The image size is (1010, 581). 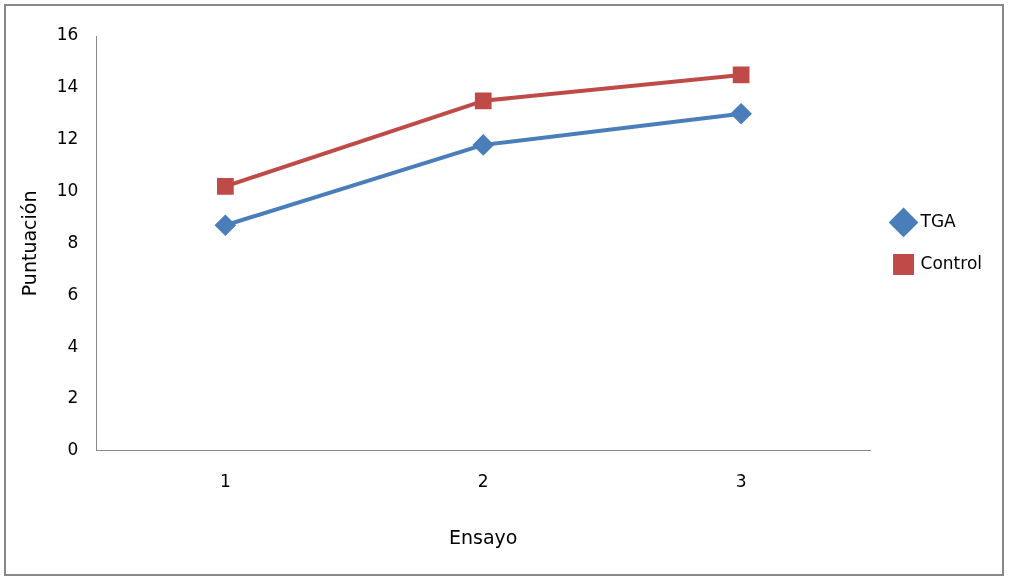 I want to click on y-tick-label: 4, so click(x=73, y=345).